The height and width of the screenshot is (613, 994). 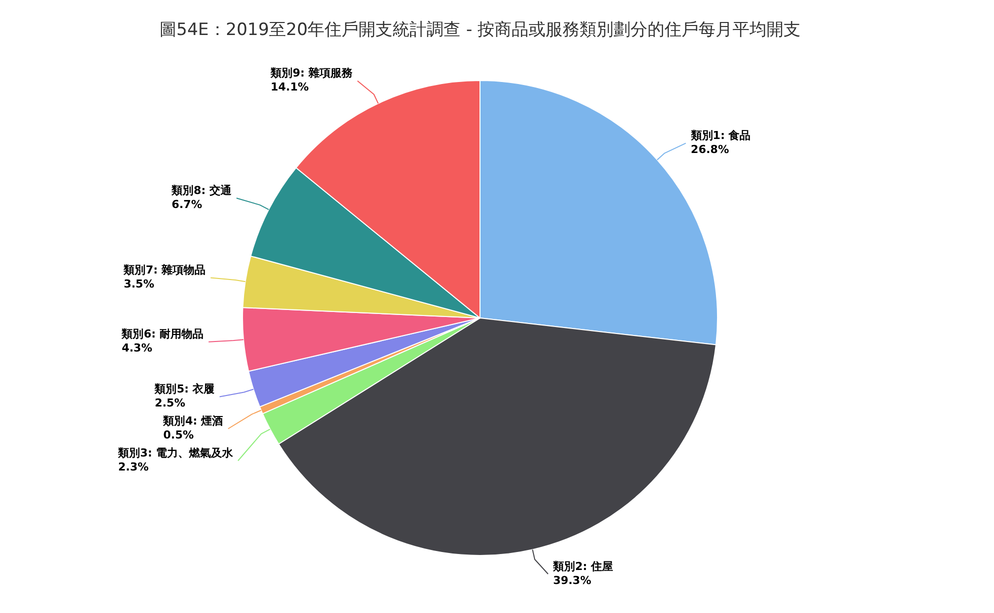 I want to click on data-label: 2.5%, so click(x=170, y=403).